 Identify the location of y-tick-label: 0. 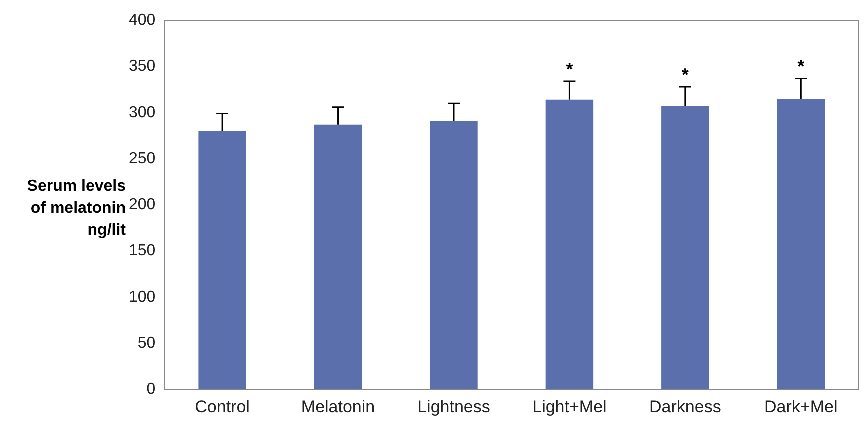
(151, 389).